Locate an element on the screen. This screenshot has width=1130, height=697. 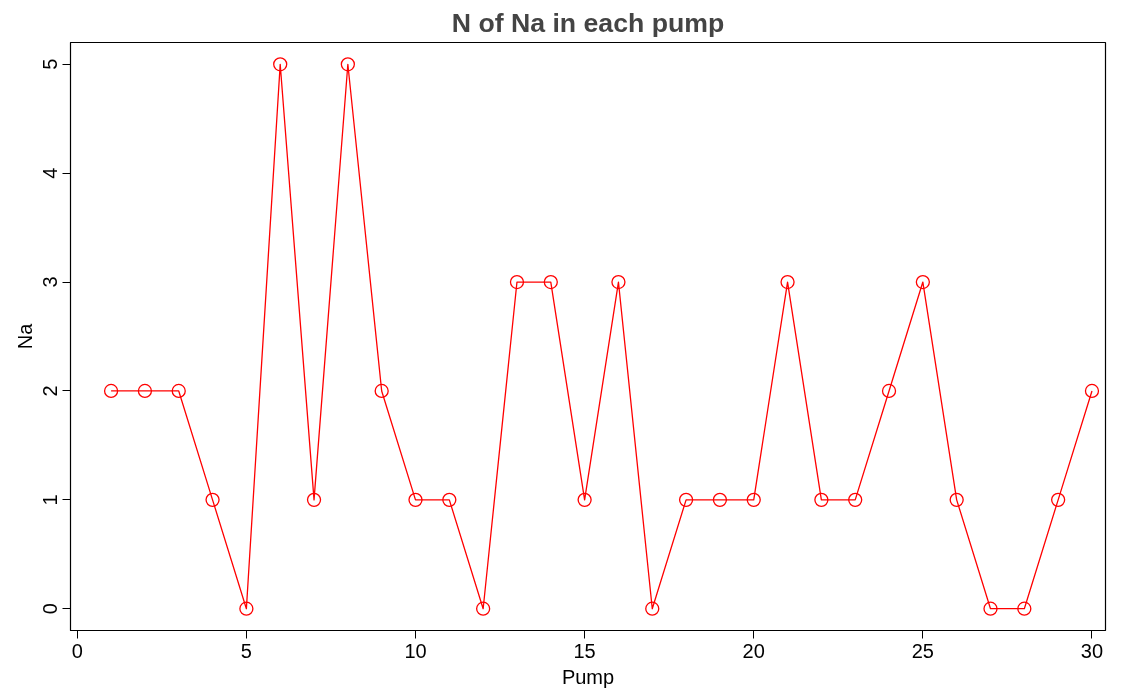
y-tick-label: 0 is located at coordinates (50, 609).